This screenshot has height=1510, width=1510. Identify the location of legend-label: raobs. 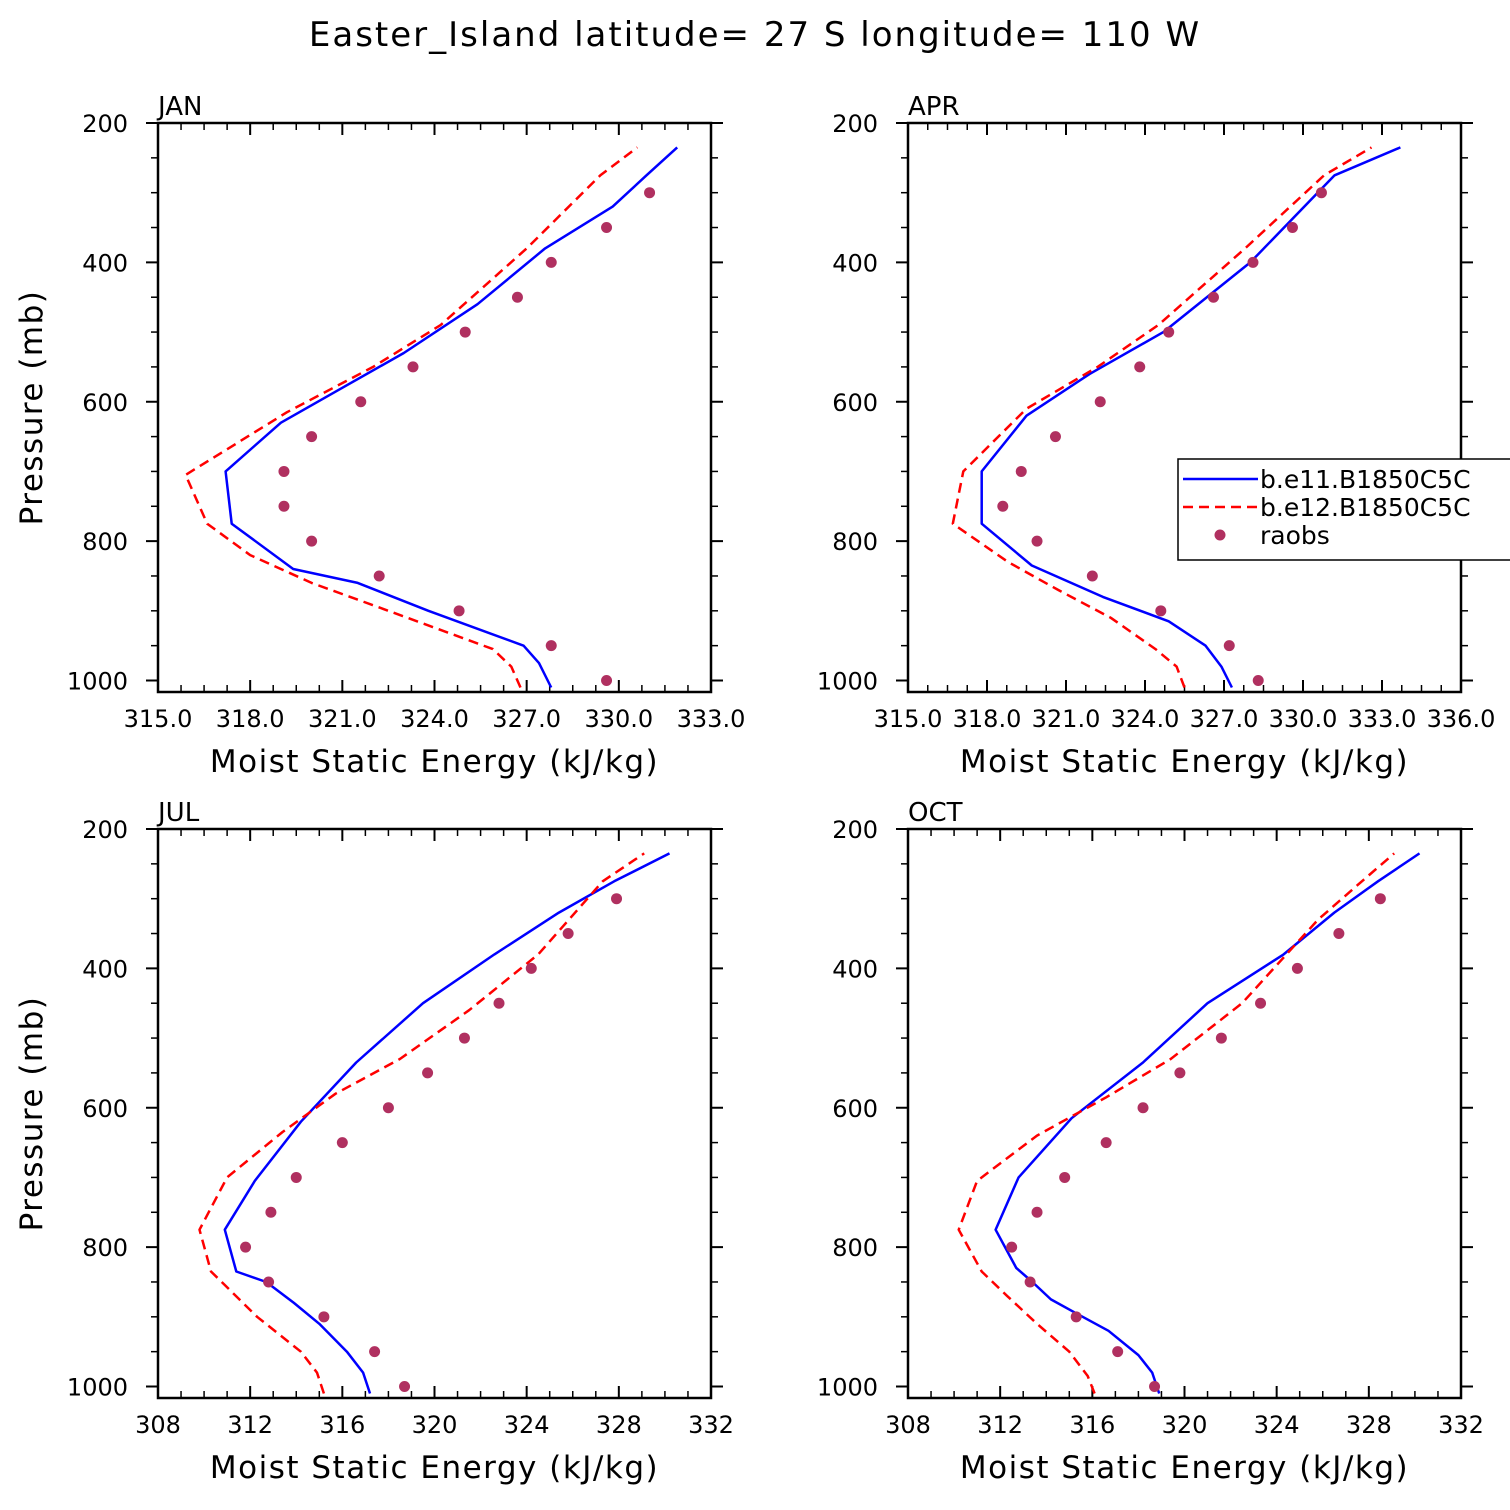
(1295, 535).